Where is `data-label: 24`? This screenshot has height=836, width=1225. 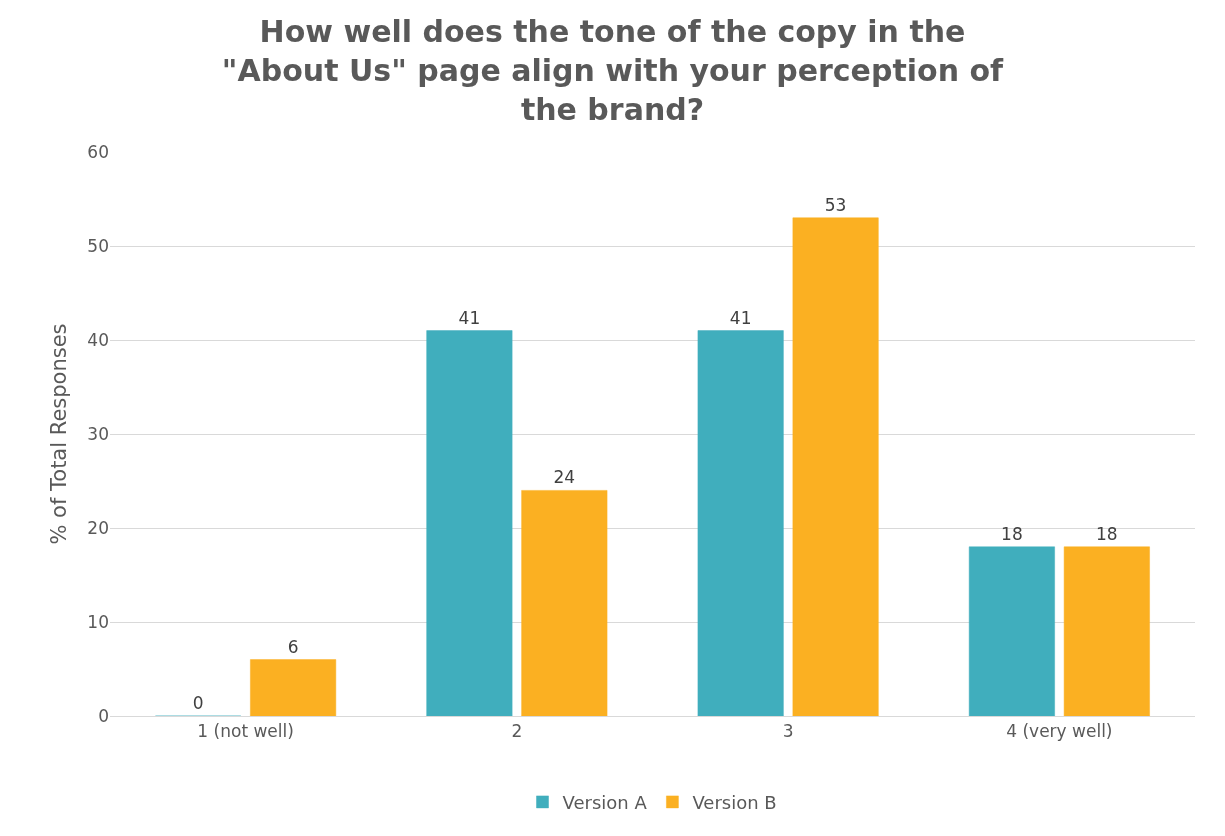
data-label: 24 is located at coordinates (564, 477).